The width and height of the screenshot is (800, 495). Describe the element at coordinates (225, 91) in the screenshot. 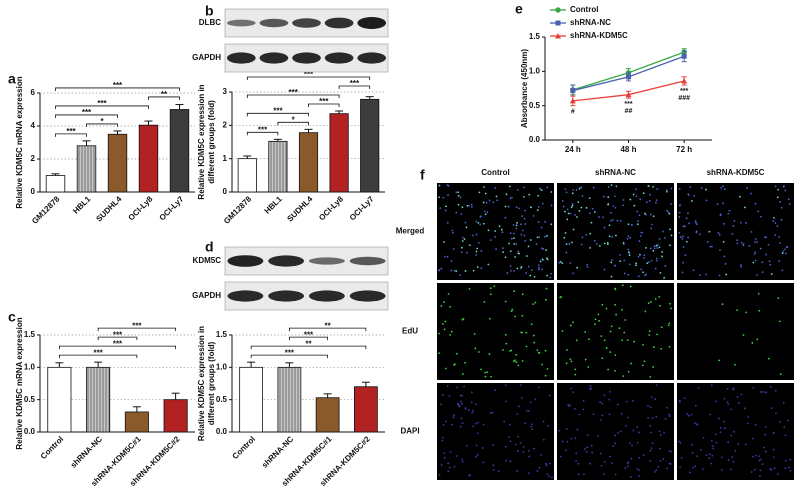

I see `y-tick-label: 3` at that location.